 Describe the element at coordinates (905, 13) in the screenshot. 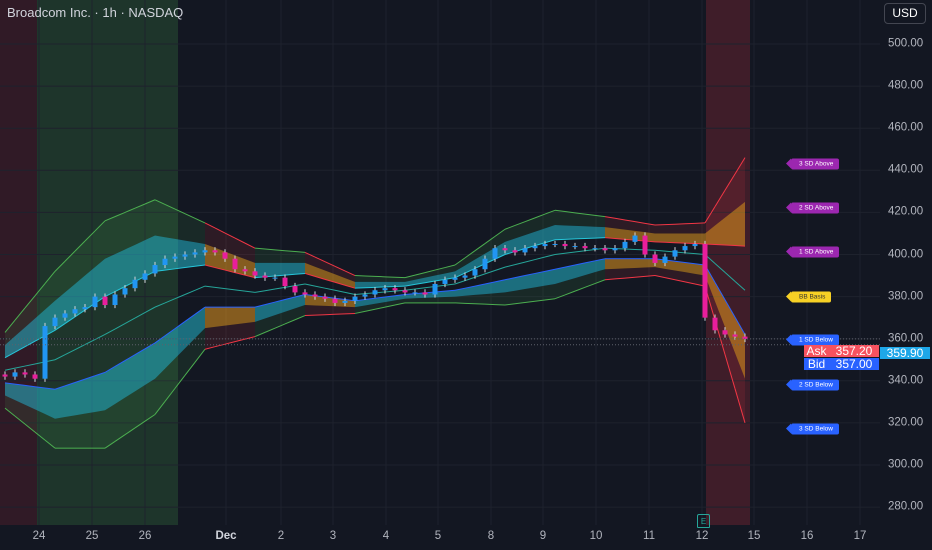

I see `currency-button: USD` at that location.